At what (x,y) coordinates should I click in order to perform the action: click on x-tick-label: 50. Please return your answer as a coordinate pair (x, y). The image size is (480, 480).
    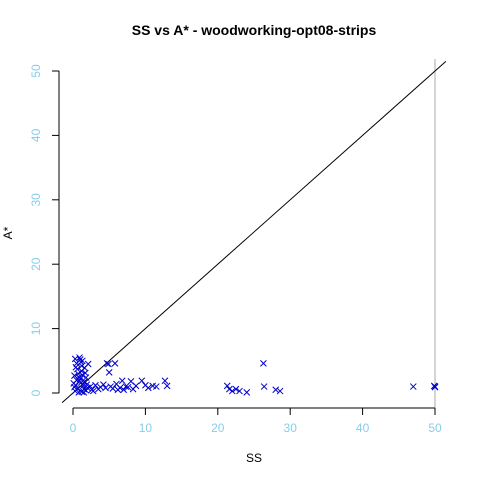
    Looking at the image, I should click on (435, 428).